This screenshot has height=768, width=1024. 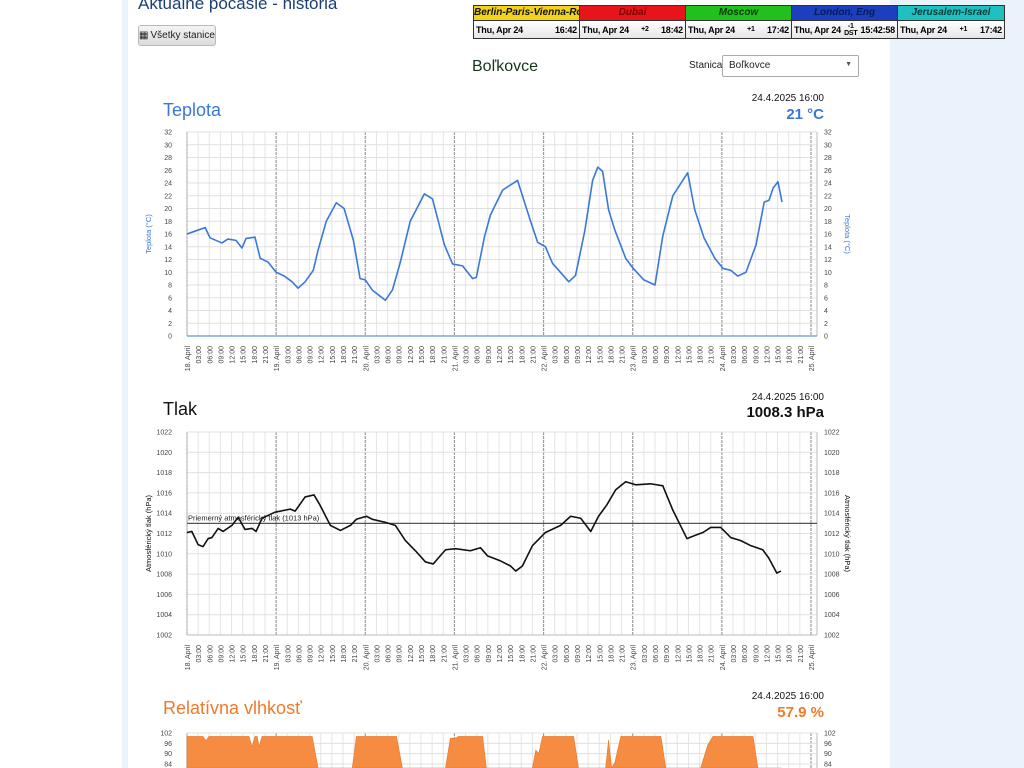 I want to click on station-select: Boľkovce ▼, so click(x=790, y=66).